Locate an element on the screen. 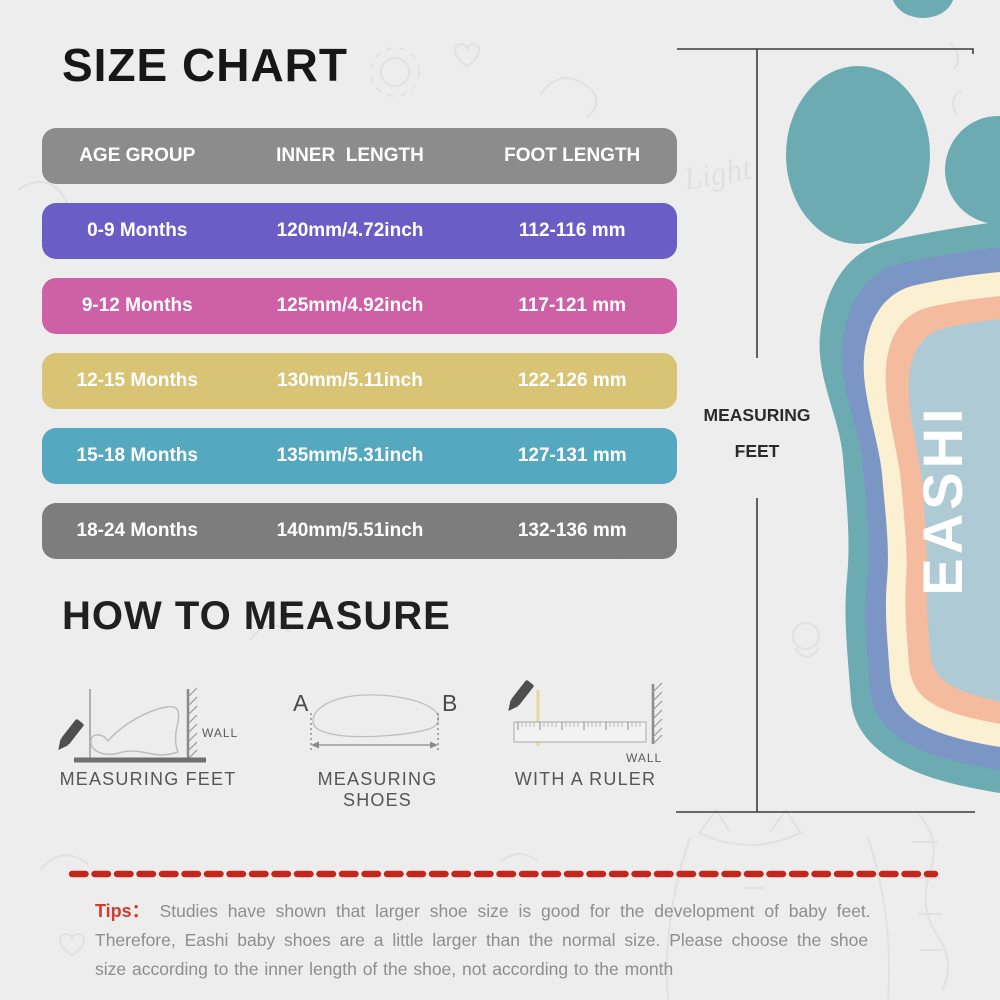 The image size is (1000, 1000). corner-toe is located at coordinates (923, 9).